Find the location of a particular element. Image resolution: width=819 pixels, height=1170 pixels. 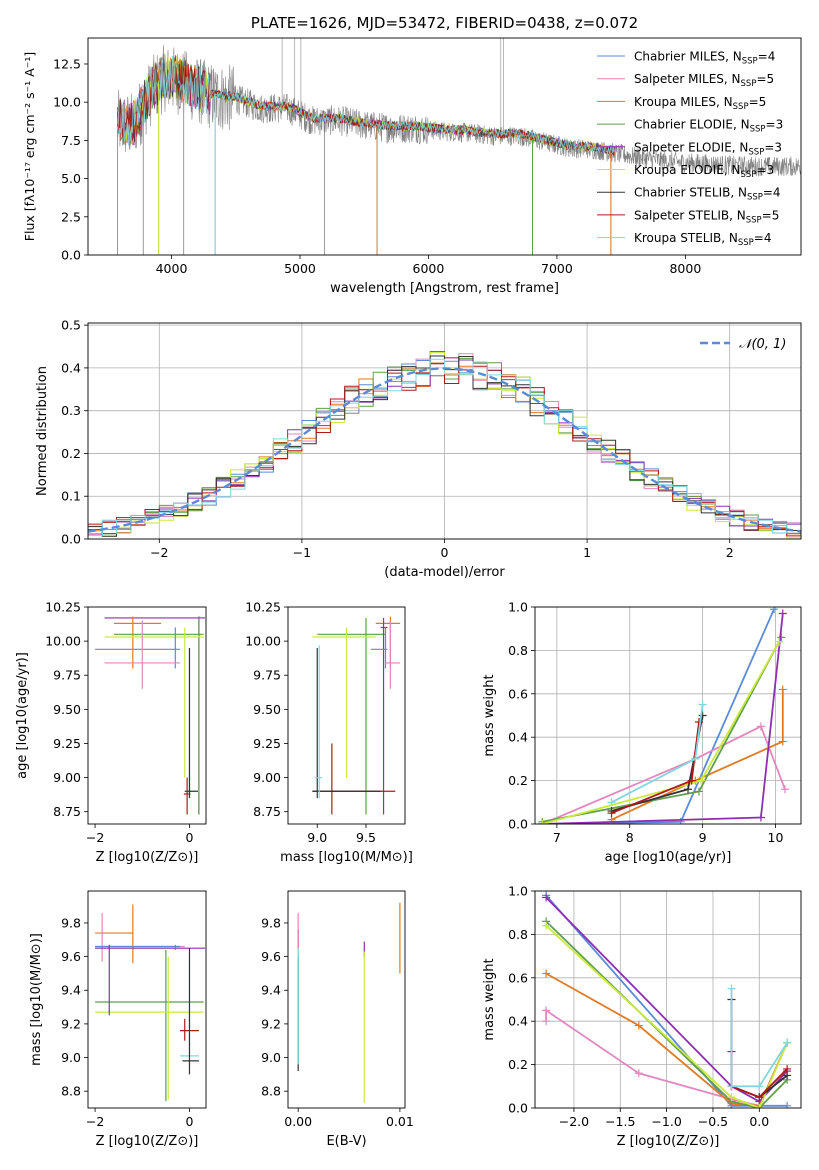

x-tick-label: 10 is located at coordinates (776, 837).